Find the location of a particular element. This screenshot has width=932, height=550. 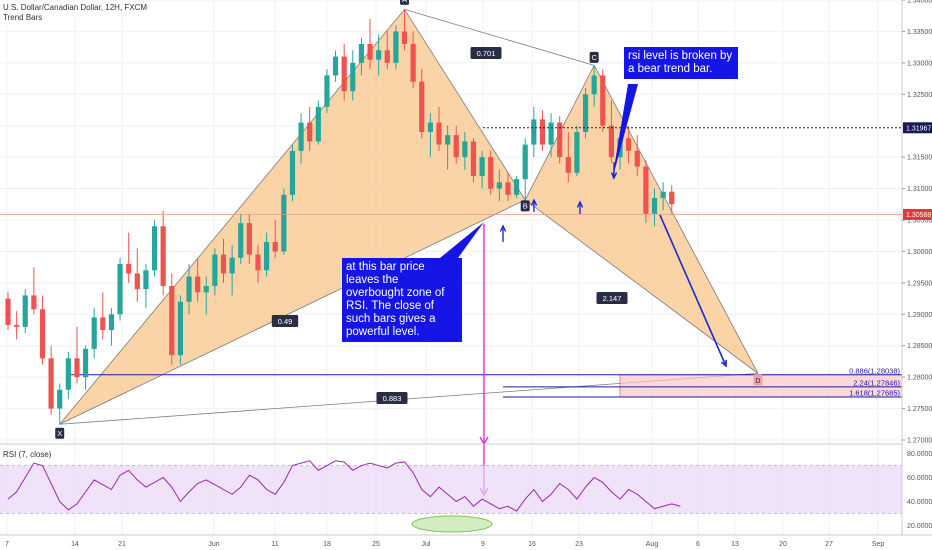

x-tick-label: 7 is located at coordinates (7, 544).